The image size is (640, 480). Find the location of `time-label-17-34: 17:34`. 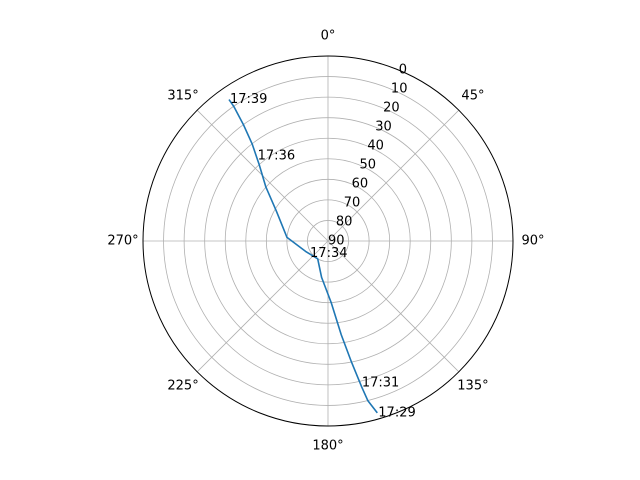

time-label-17-34: 17:34 is located at coordinates (328, 253).